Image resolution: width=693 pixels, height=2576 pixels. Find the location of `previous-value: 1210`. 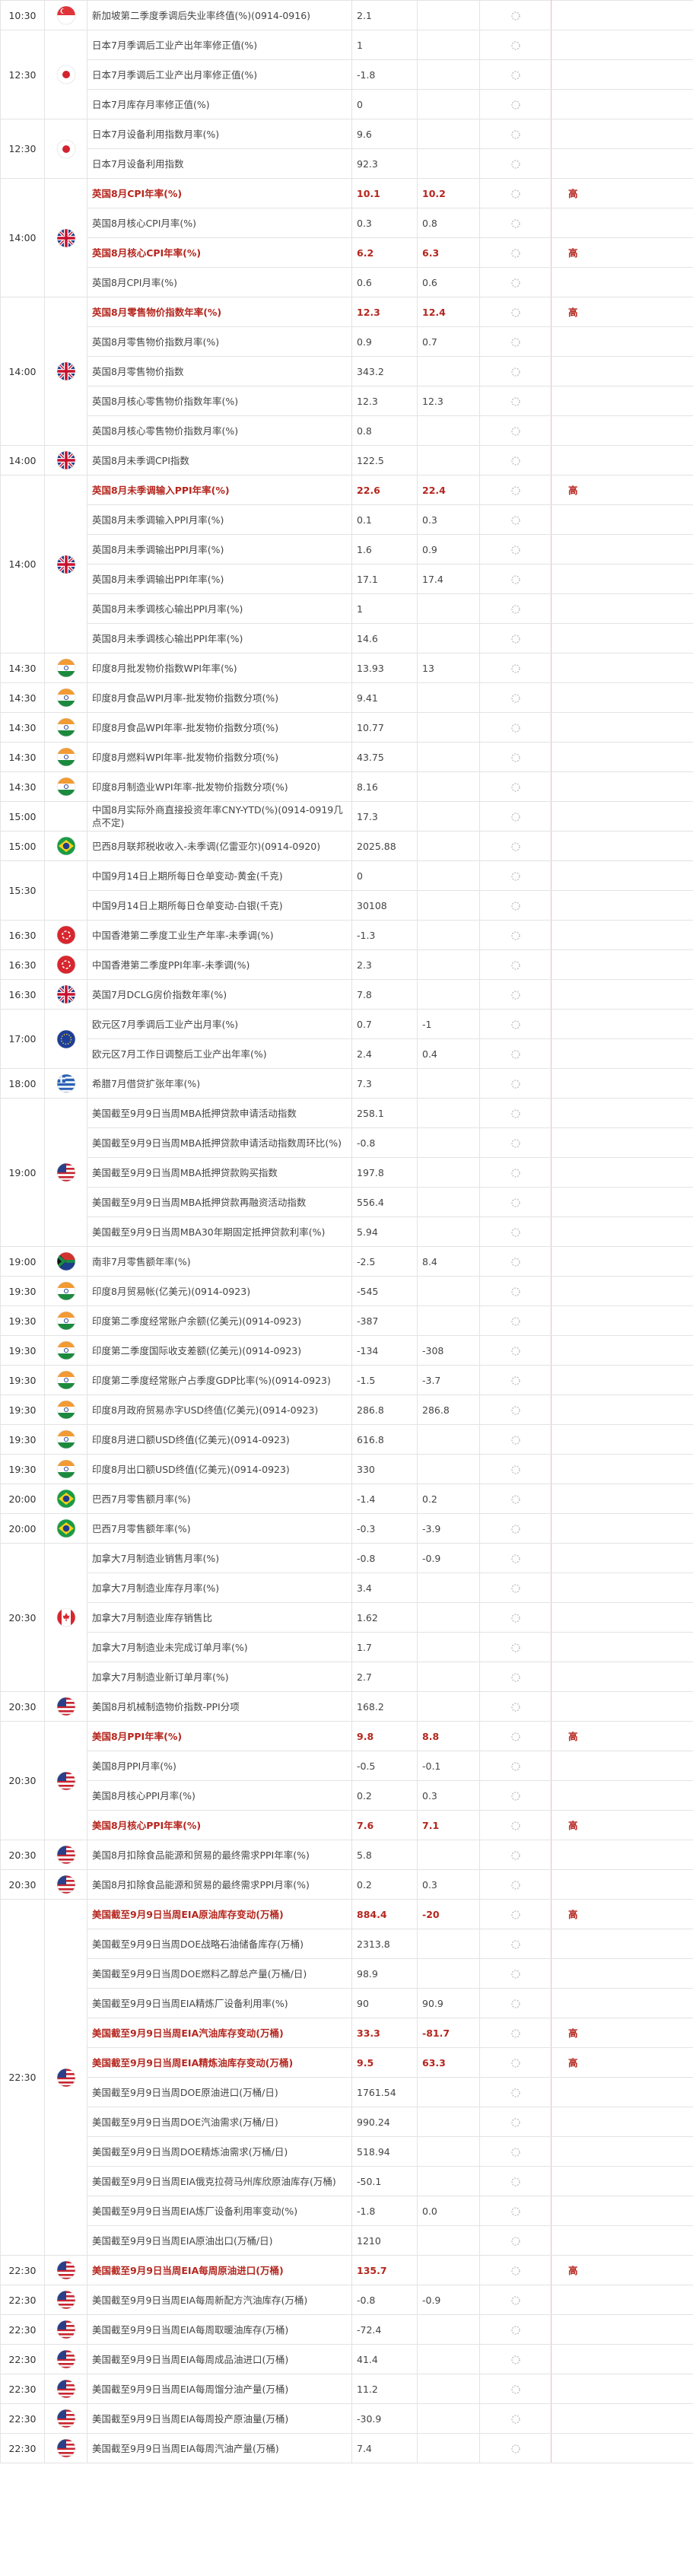

previous-value: 1210 is located at coordinates (384, 2241).